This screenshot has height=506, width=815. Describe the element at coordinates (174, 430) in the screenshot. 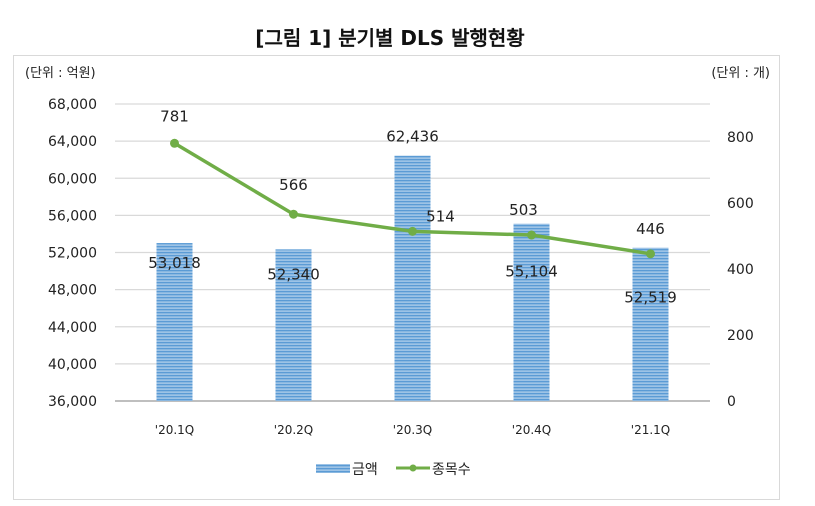

I see `x-tick-label: '20.1Q` at that location.